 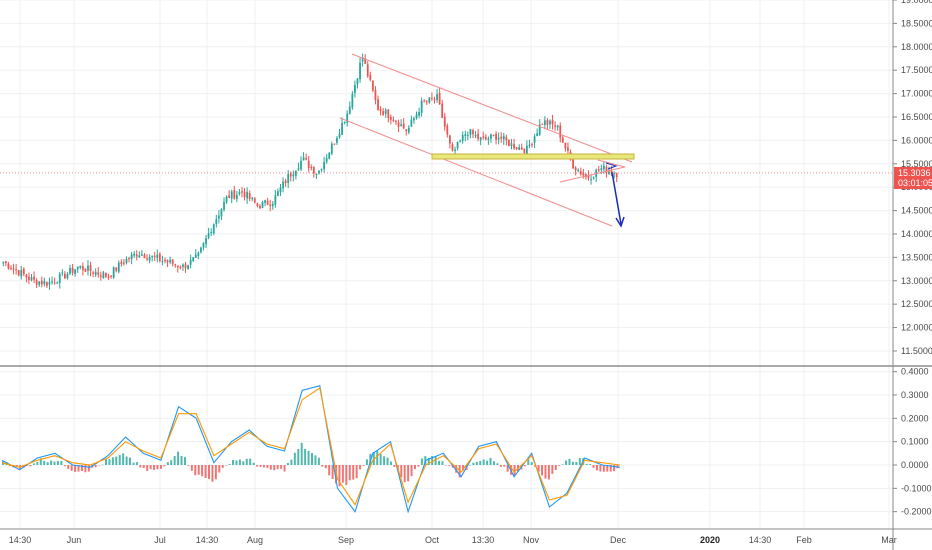 I want to click on triangle-upper-line, so click(x=611, y=163).